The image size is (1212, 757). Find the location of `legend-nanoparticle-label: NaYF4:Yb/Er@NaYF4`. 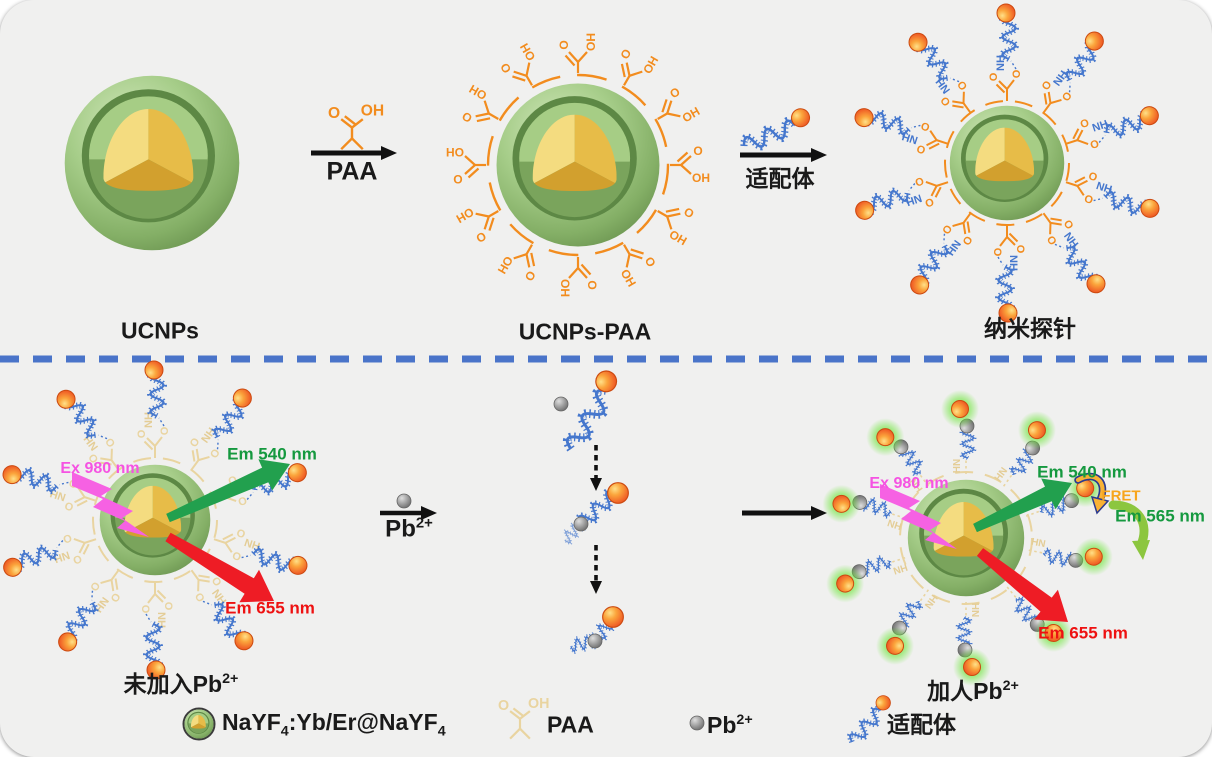

legend-nanoparticle-label: NaYF4:Yb/Er@NaYF4 is located at coordinates (334, 724).